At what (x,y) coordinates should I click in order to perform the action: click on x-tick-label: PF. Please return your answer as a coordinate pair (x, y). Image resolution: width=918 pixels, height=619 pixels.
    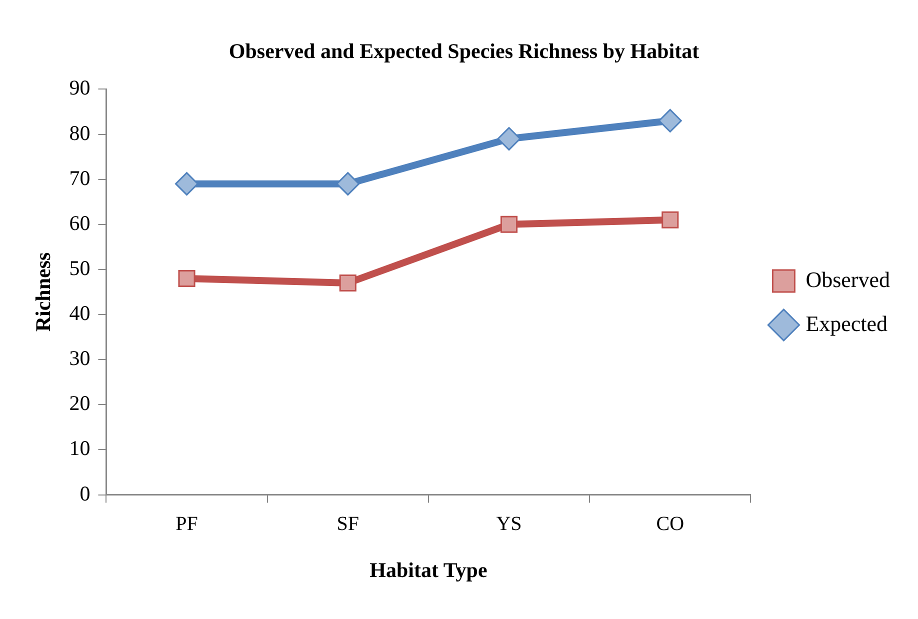
    Looking at the image, I should click on (187, 524).